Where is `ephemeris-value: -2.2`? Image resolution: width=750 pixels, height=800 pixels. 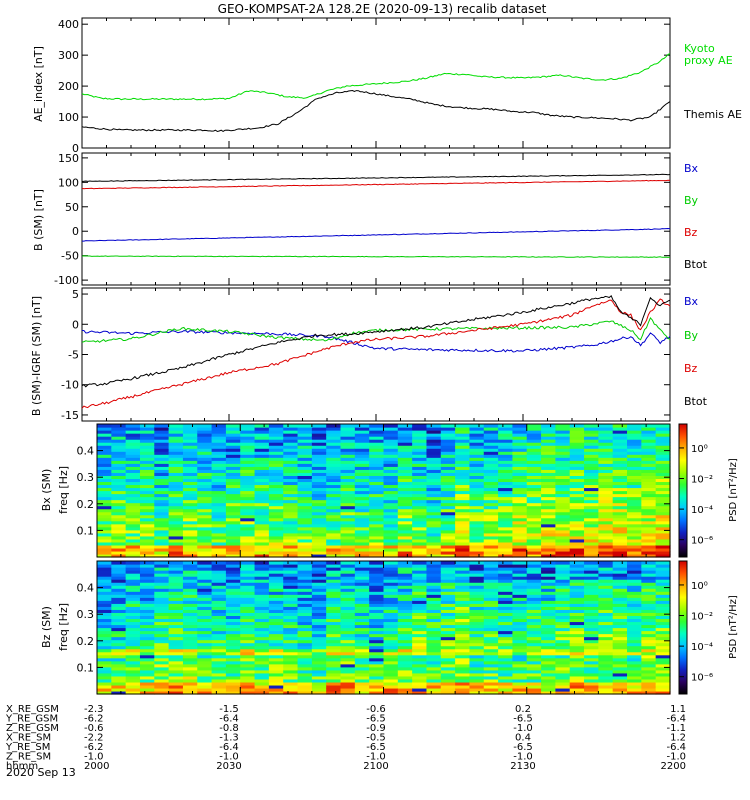
ephemeris-value: -2.2 is located at coordinates (94, 738).